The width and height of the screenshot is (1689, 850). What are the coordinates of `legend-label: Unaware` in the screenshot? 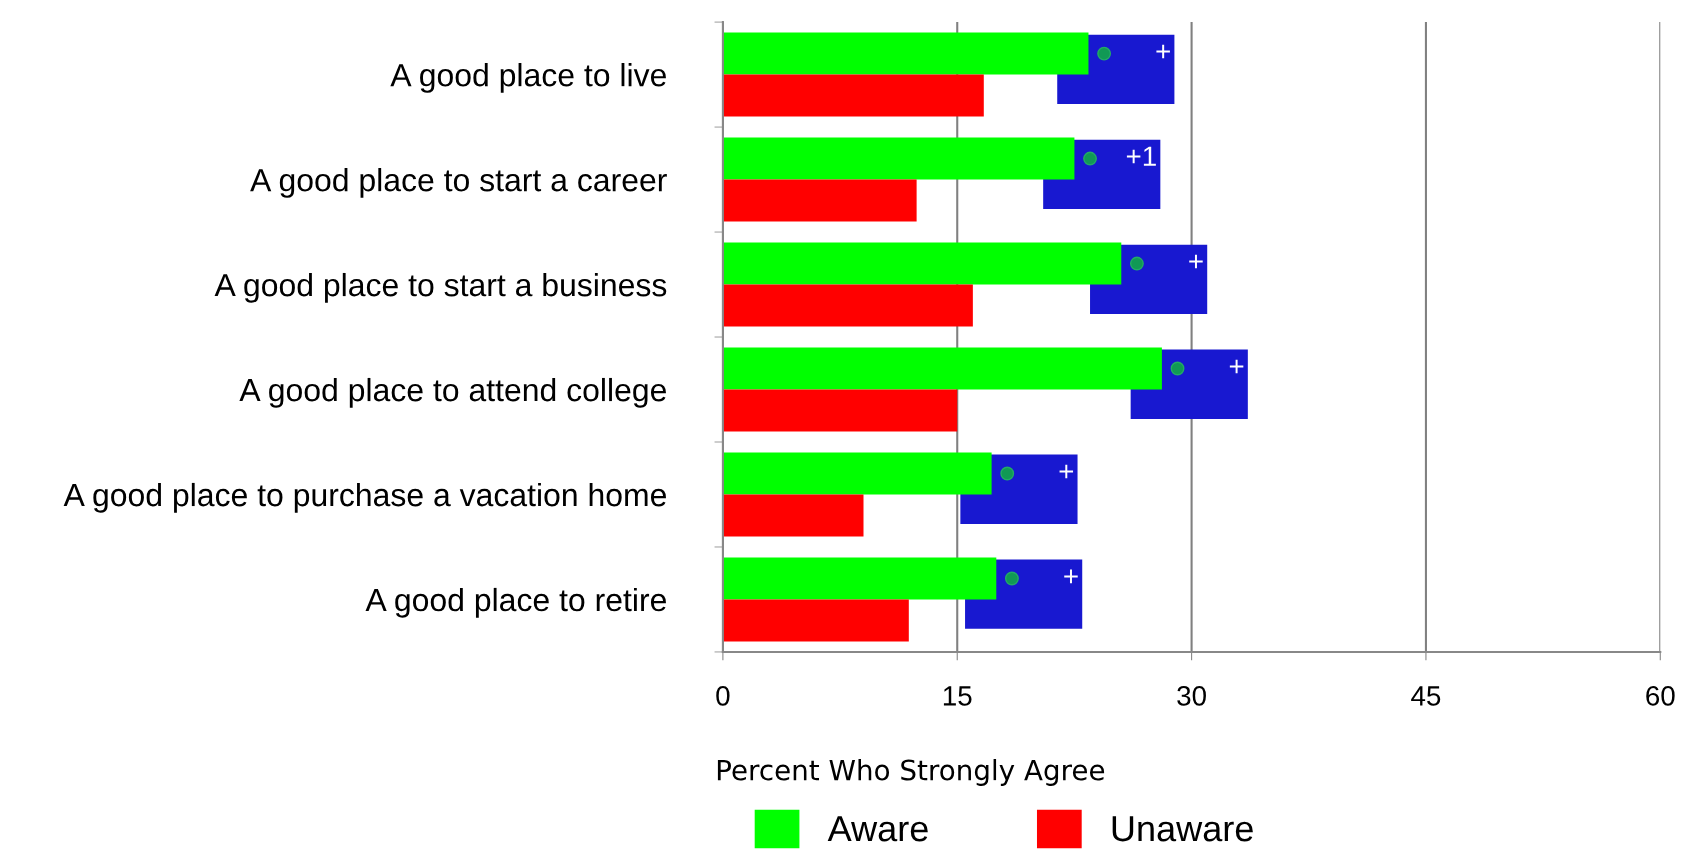 It's located at (1182, 829).